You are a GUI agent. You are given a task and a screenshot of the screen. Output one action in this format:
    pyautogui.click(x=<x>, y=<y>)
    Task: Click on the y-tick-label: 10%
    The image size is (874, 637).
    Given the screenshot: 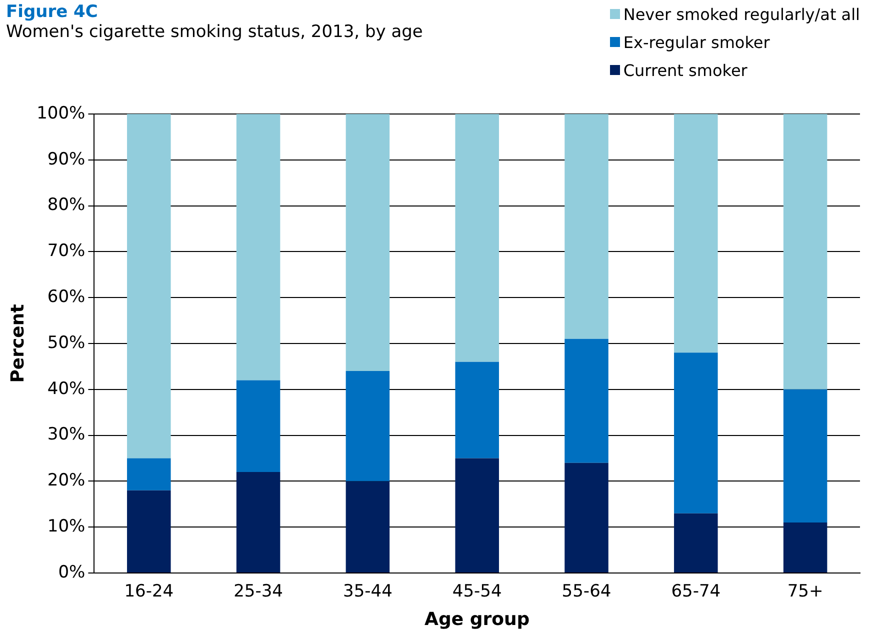 What is the action you would take?
    pyautogui.click(x=66, y=526)
    